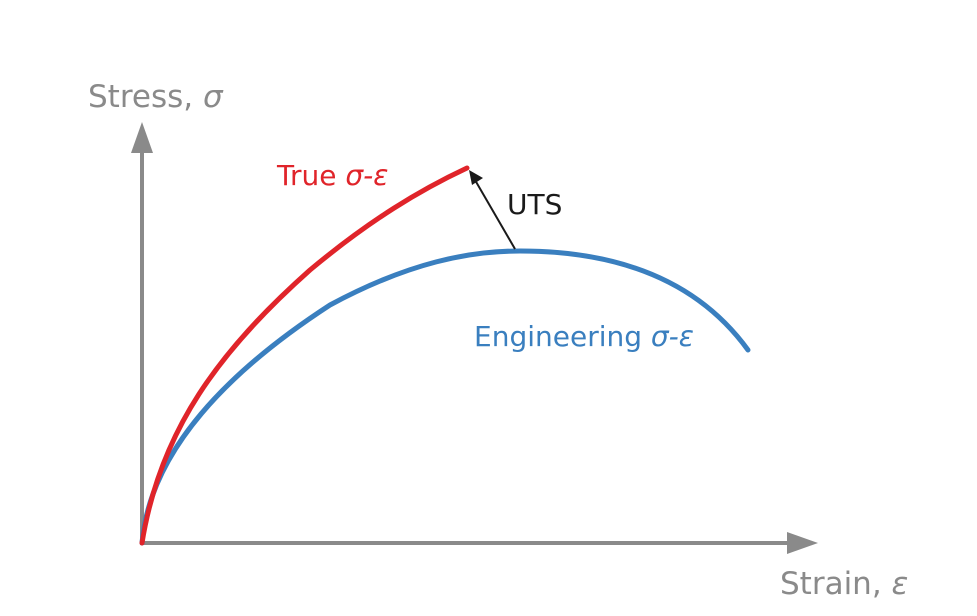 This screenshot has height=616, width=977. What do you see at coordinates (476, 177) in the screenshot?
I see `uts-arrowhead` at bounding box center [476, 177].